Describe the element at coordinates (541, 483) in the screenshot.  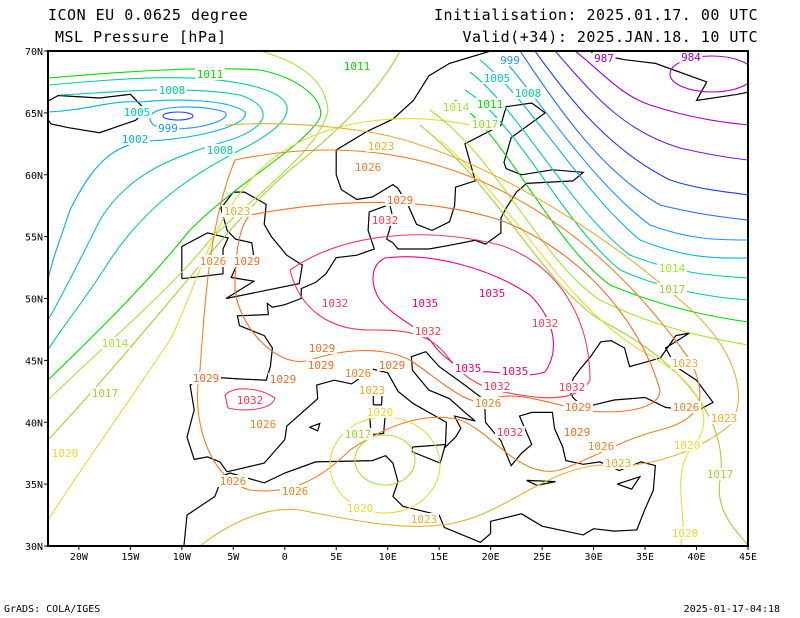
I see `coastline-crete` at that location.